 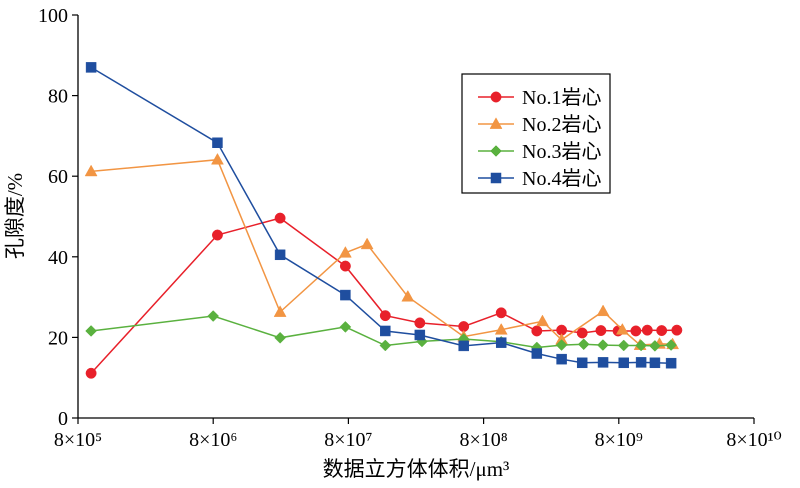 I want to click on x-tick-label: 8×10⁷, so click(x=348, y=440).